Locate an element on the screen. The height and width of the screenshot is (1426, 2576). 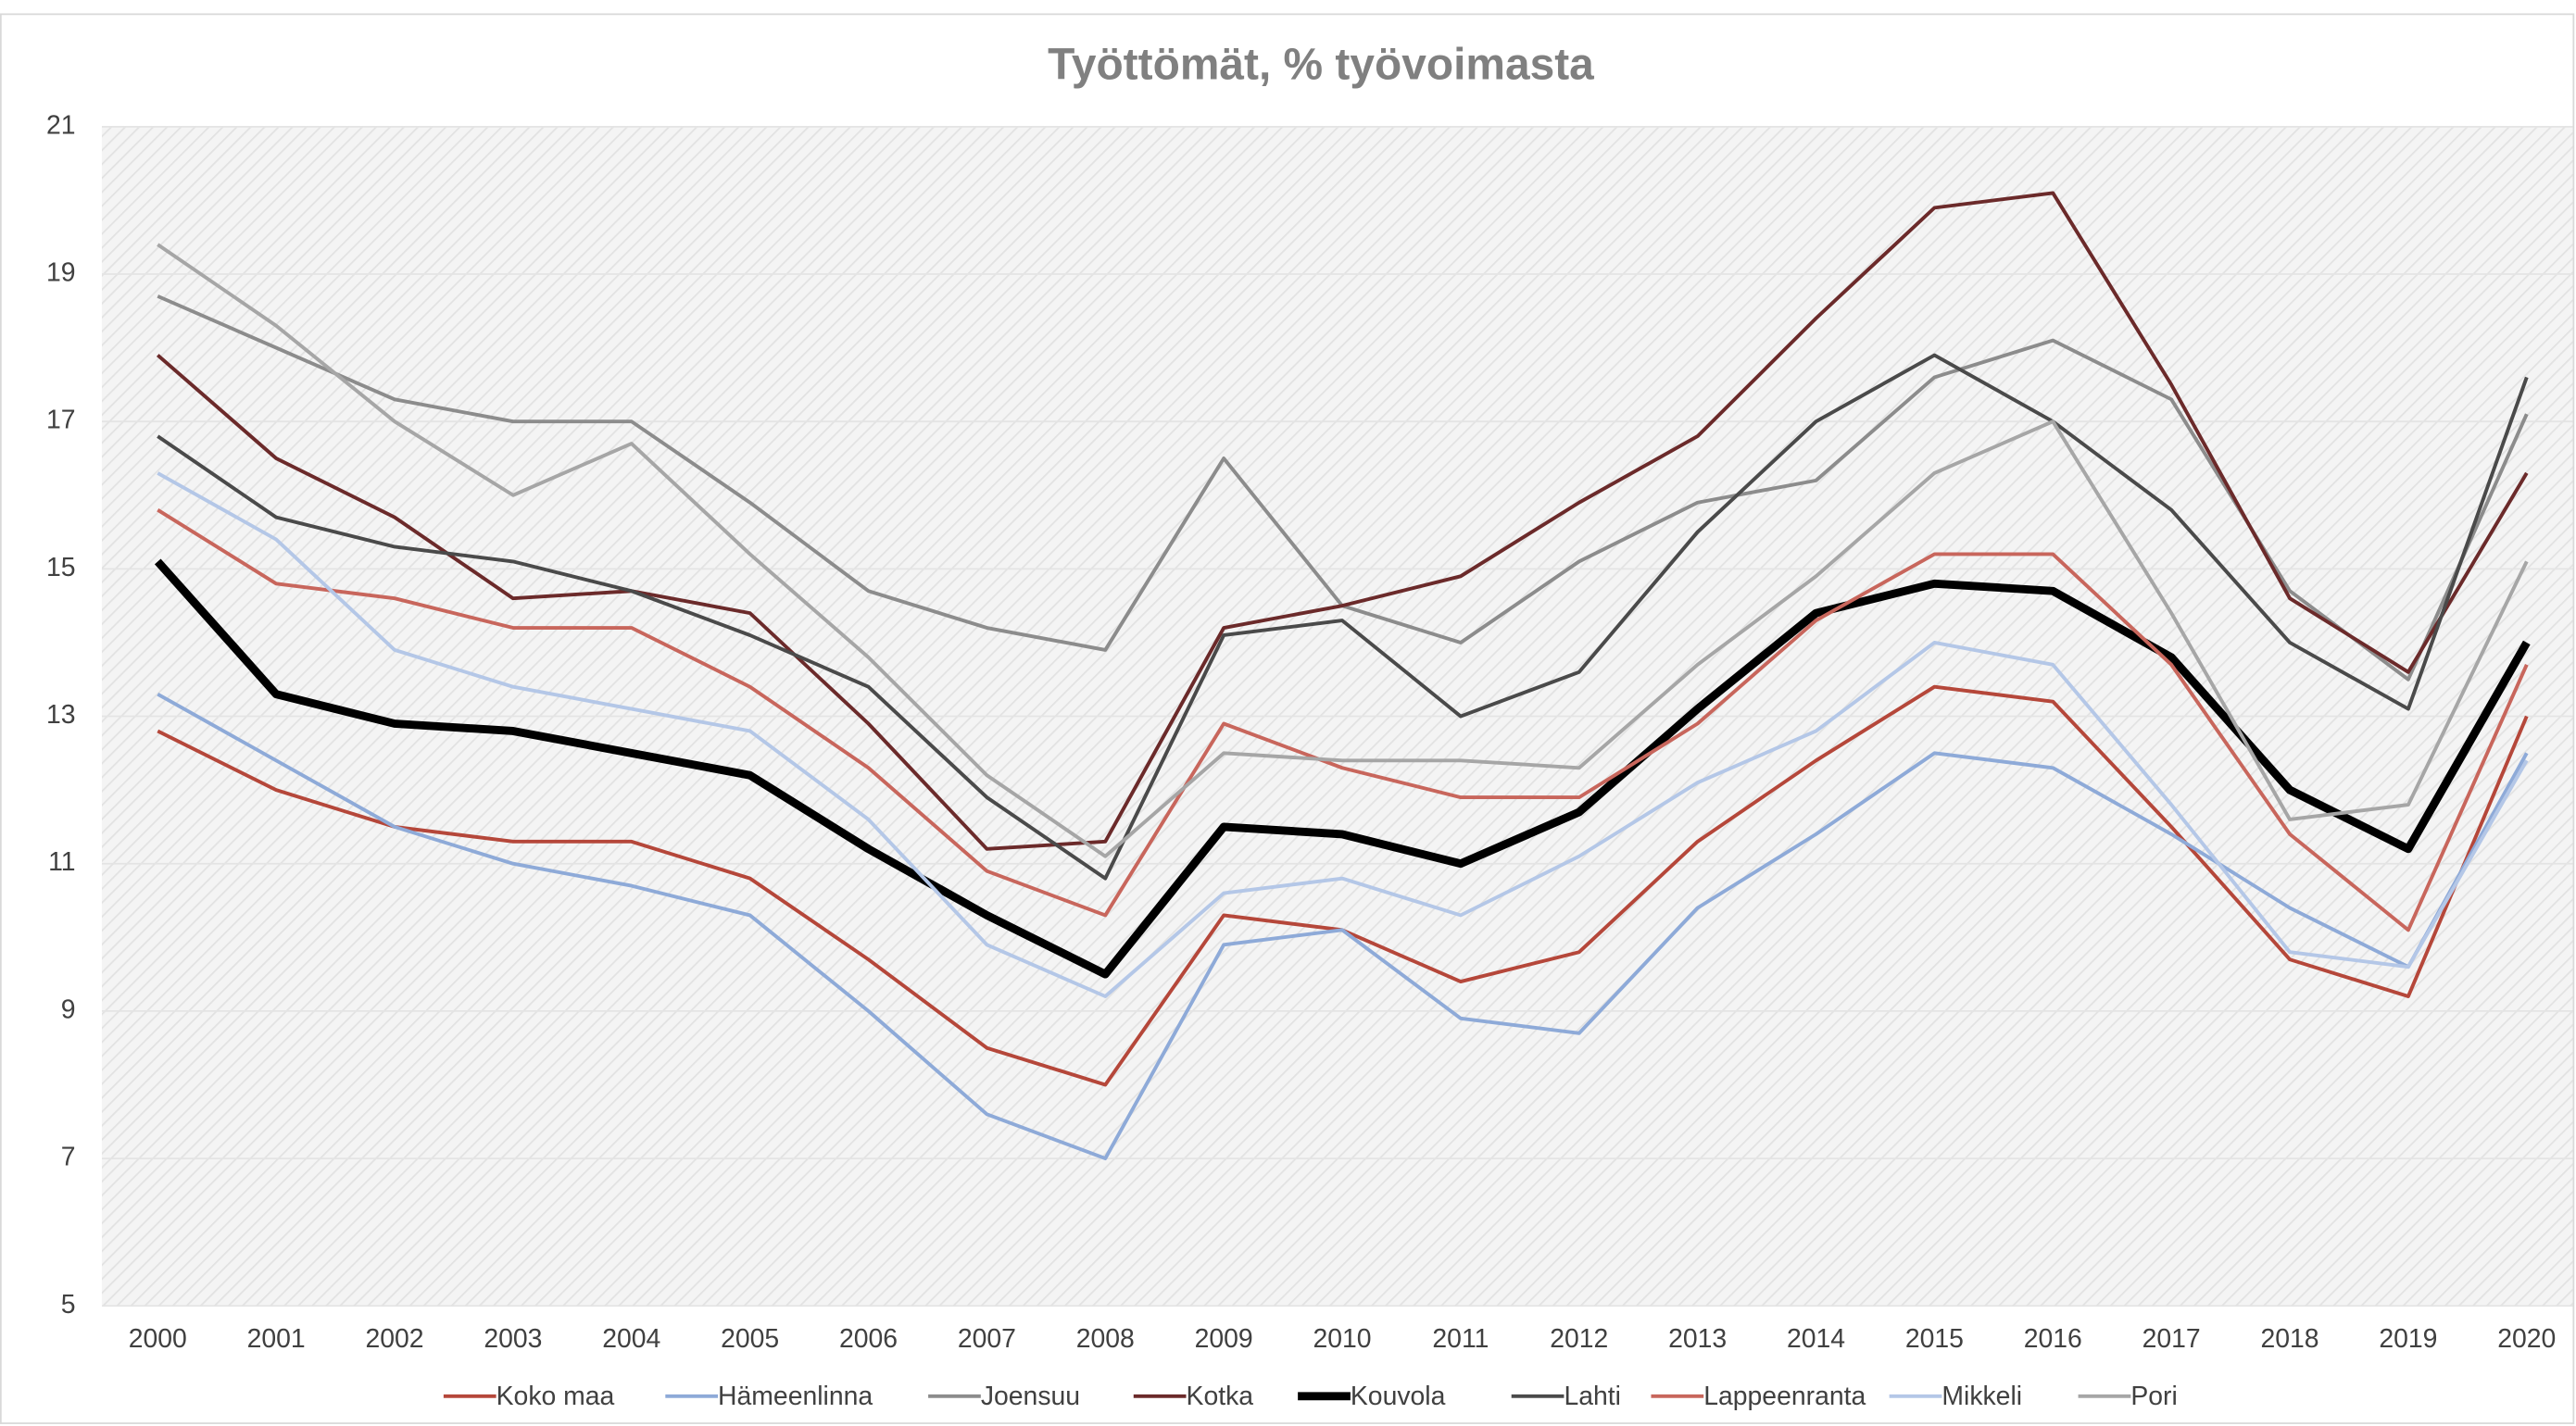
y-tick-label: 7 is located at coordinates (68, 1157).